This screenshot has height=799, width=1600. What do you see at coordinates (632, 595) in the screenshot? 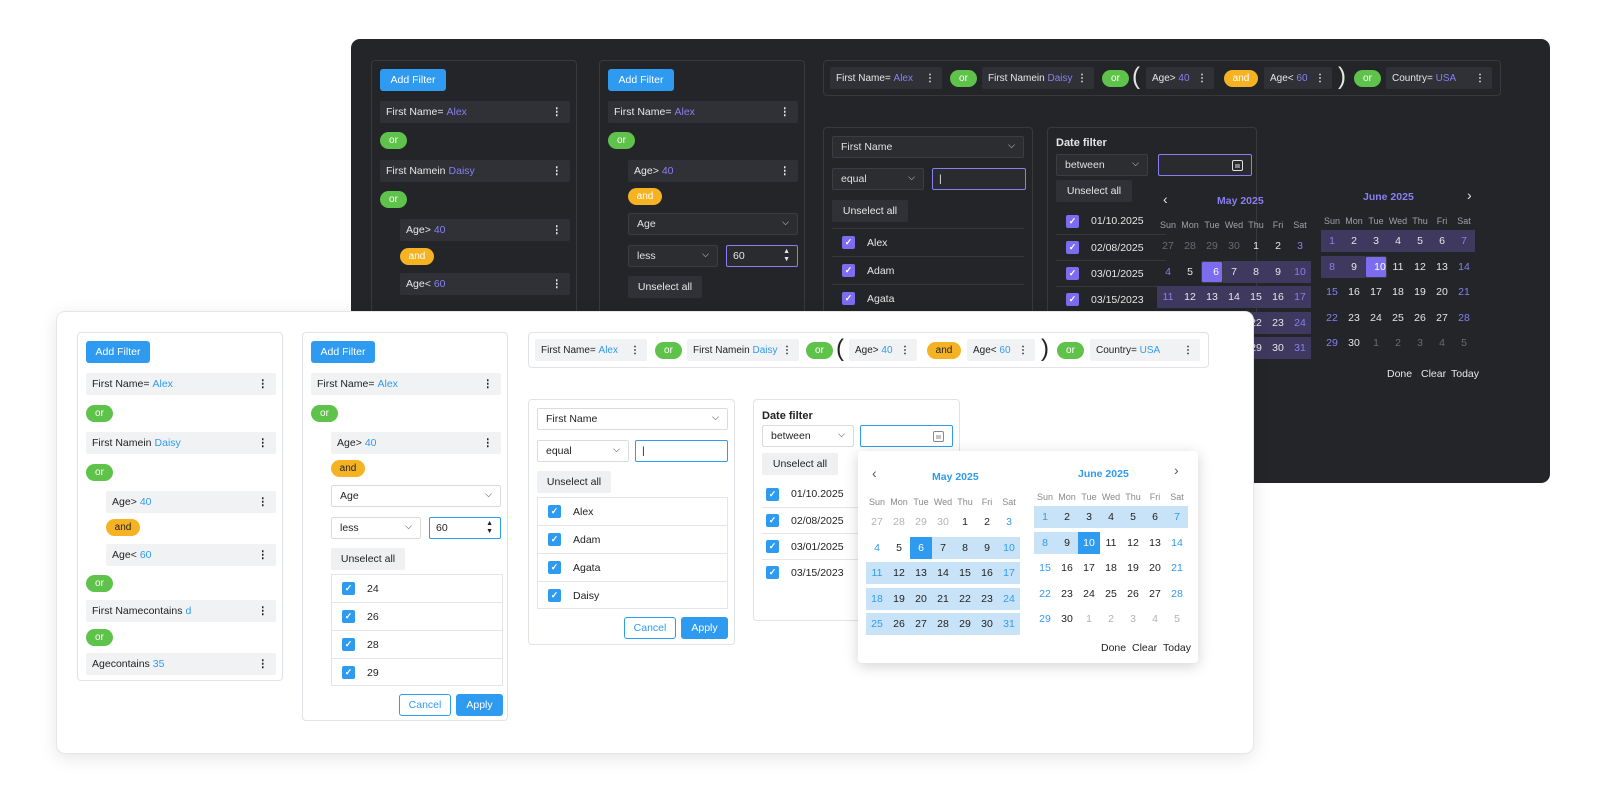
I see `list-item: ✓ Daisy` at bounding box center [632, 595].